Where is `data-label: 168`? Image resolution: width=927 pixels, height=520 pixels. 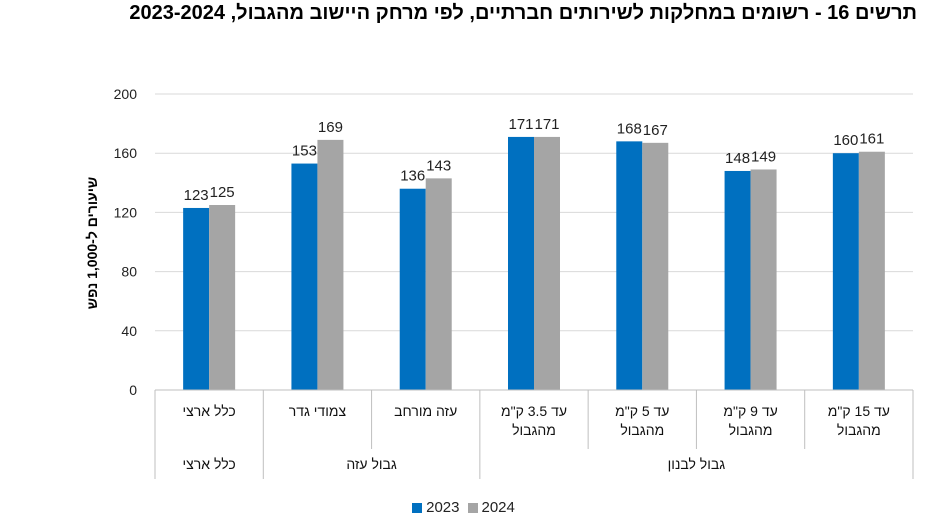 data-label: 168 is located at coordinates (629, 128).